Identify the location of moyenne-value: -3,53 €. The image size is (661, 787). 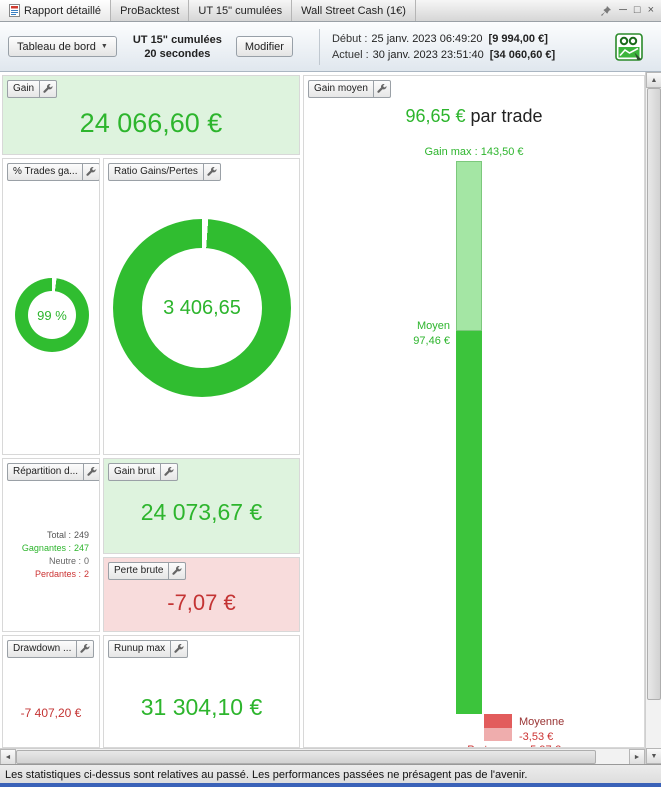
(536, 737).